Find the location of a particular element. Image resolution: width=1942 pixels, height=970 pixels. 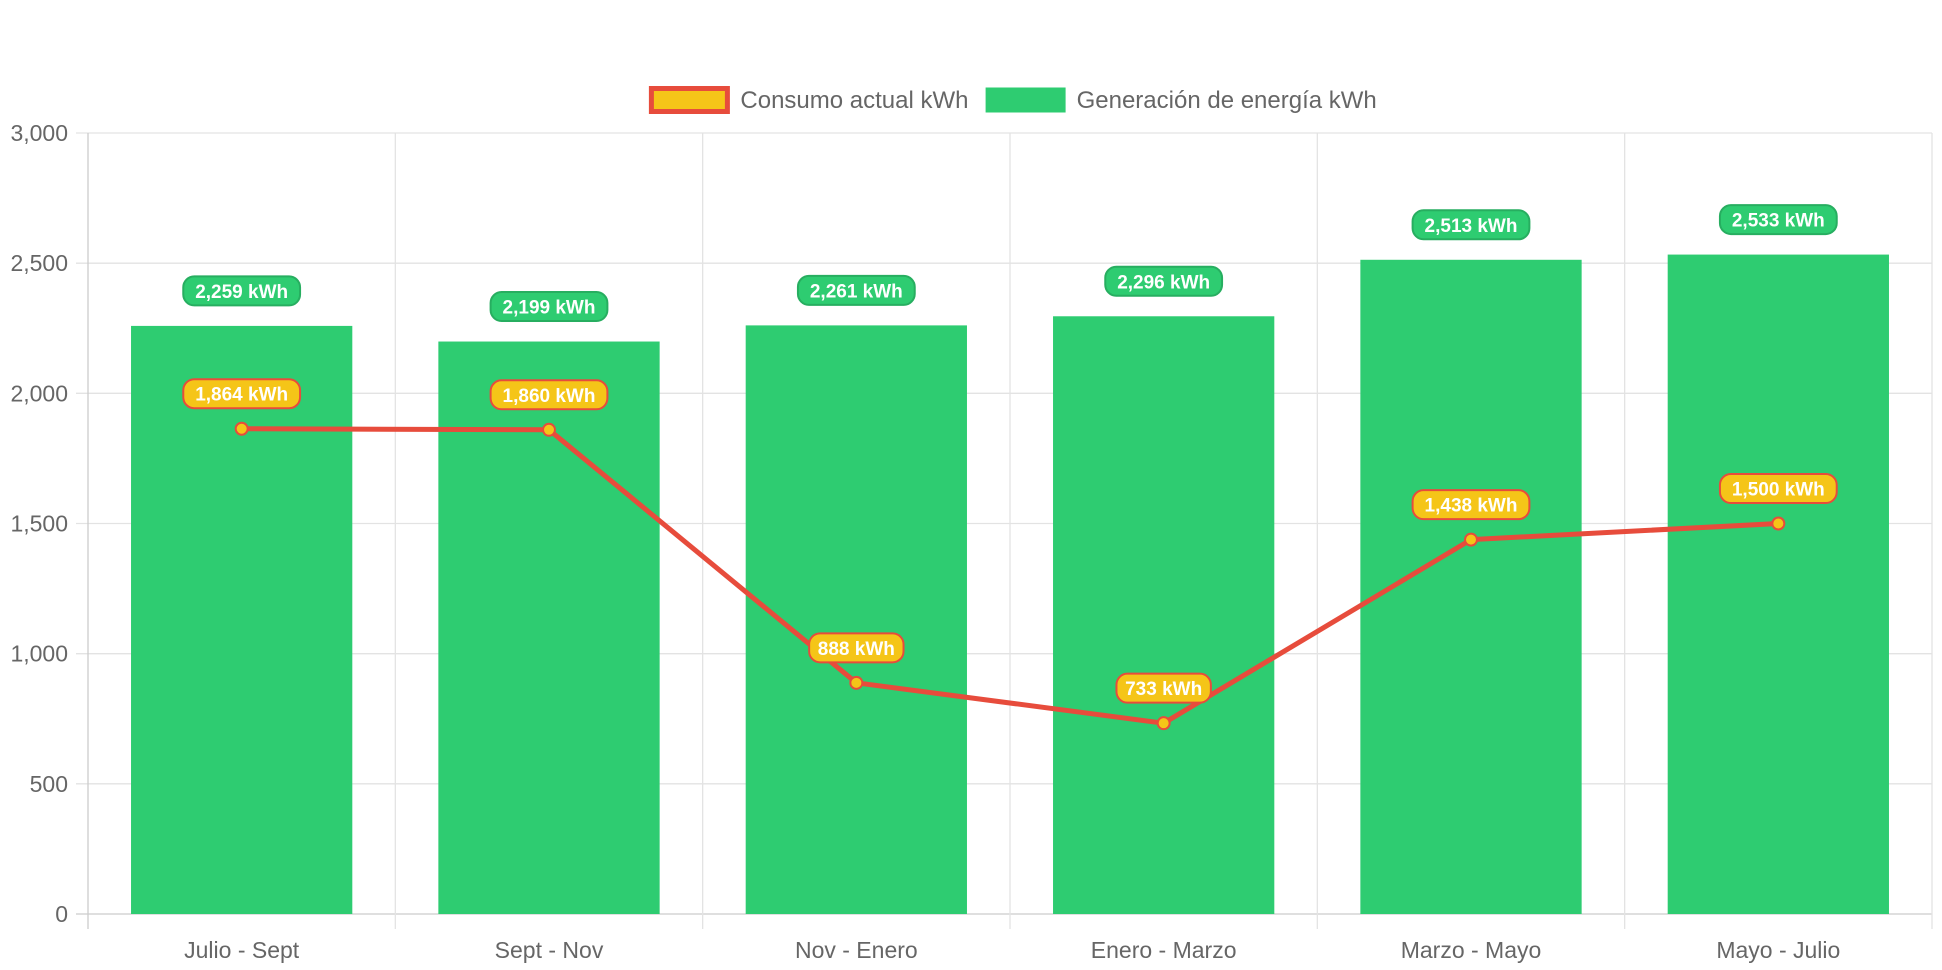

line-value-label: 888 kWh is located at coordinates (856, 648).